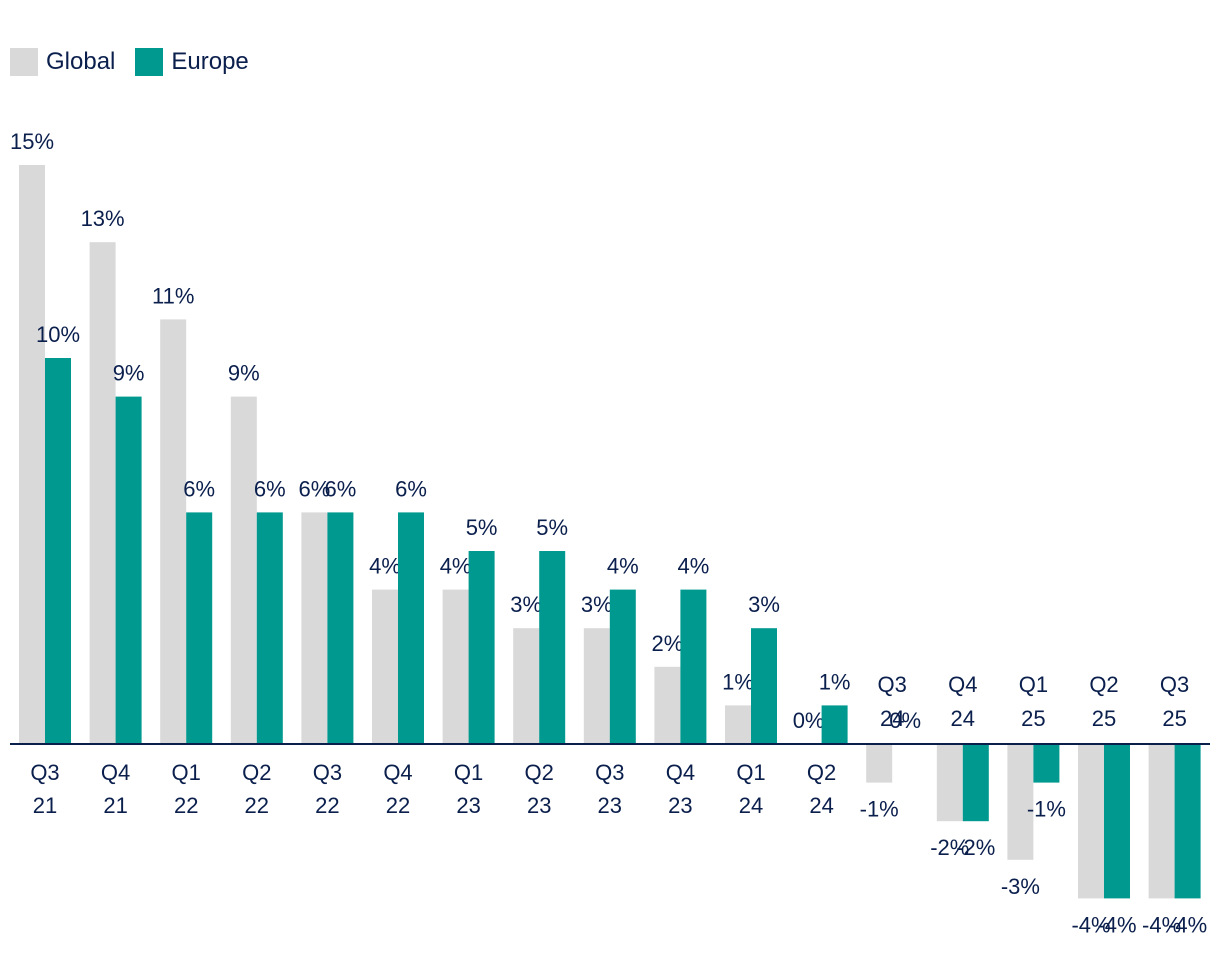  Describe the element at coordinates (879, 809) in the screenshot. I see `data-label-global-12: -1%` at that location.